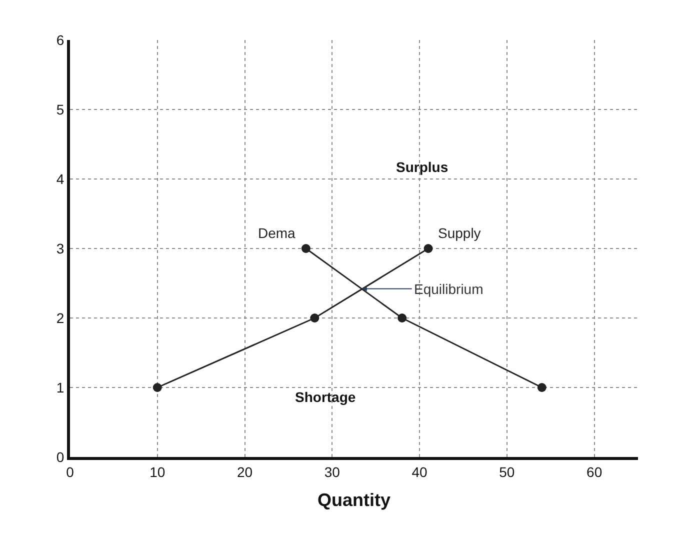 This screenshot has height=547, width=678. What do you see at coordinates (277, 233) in the screenshot?
I see `series-label: Dema` at bounding box center [277, 233].